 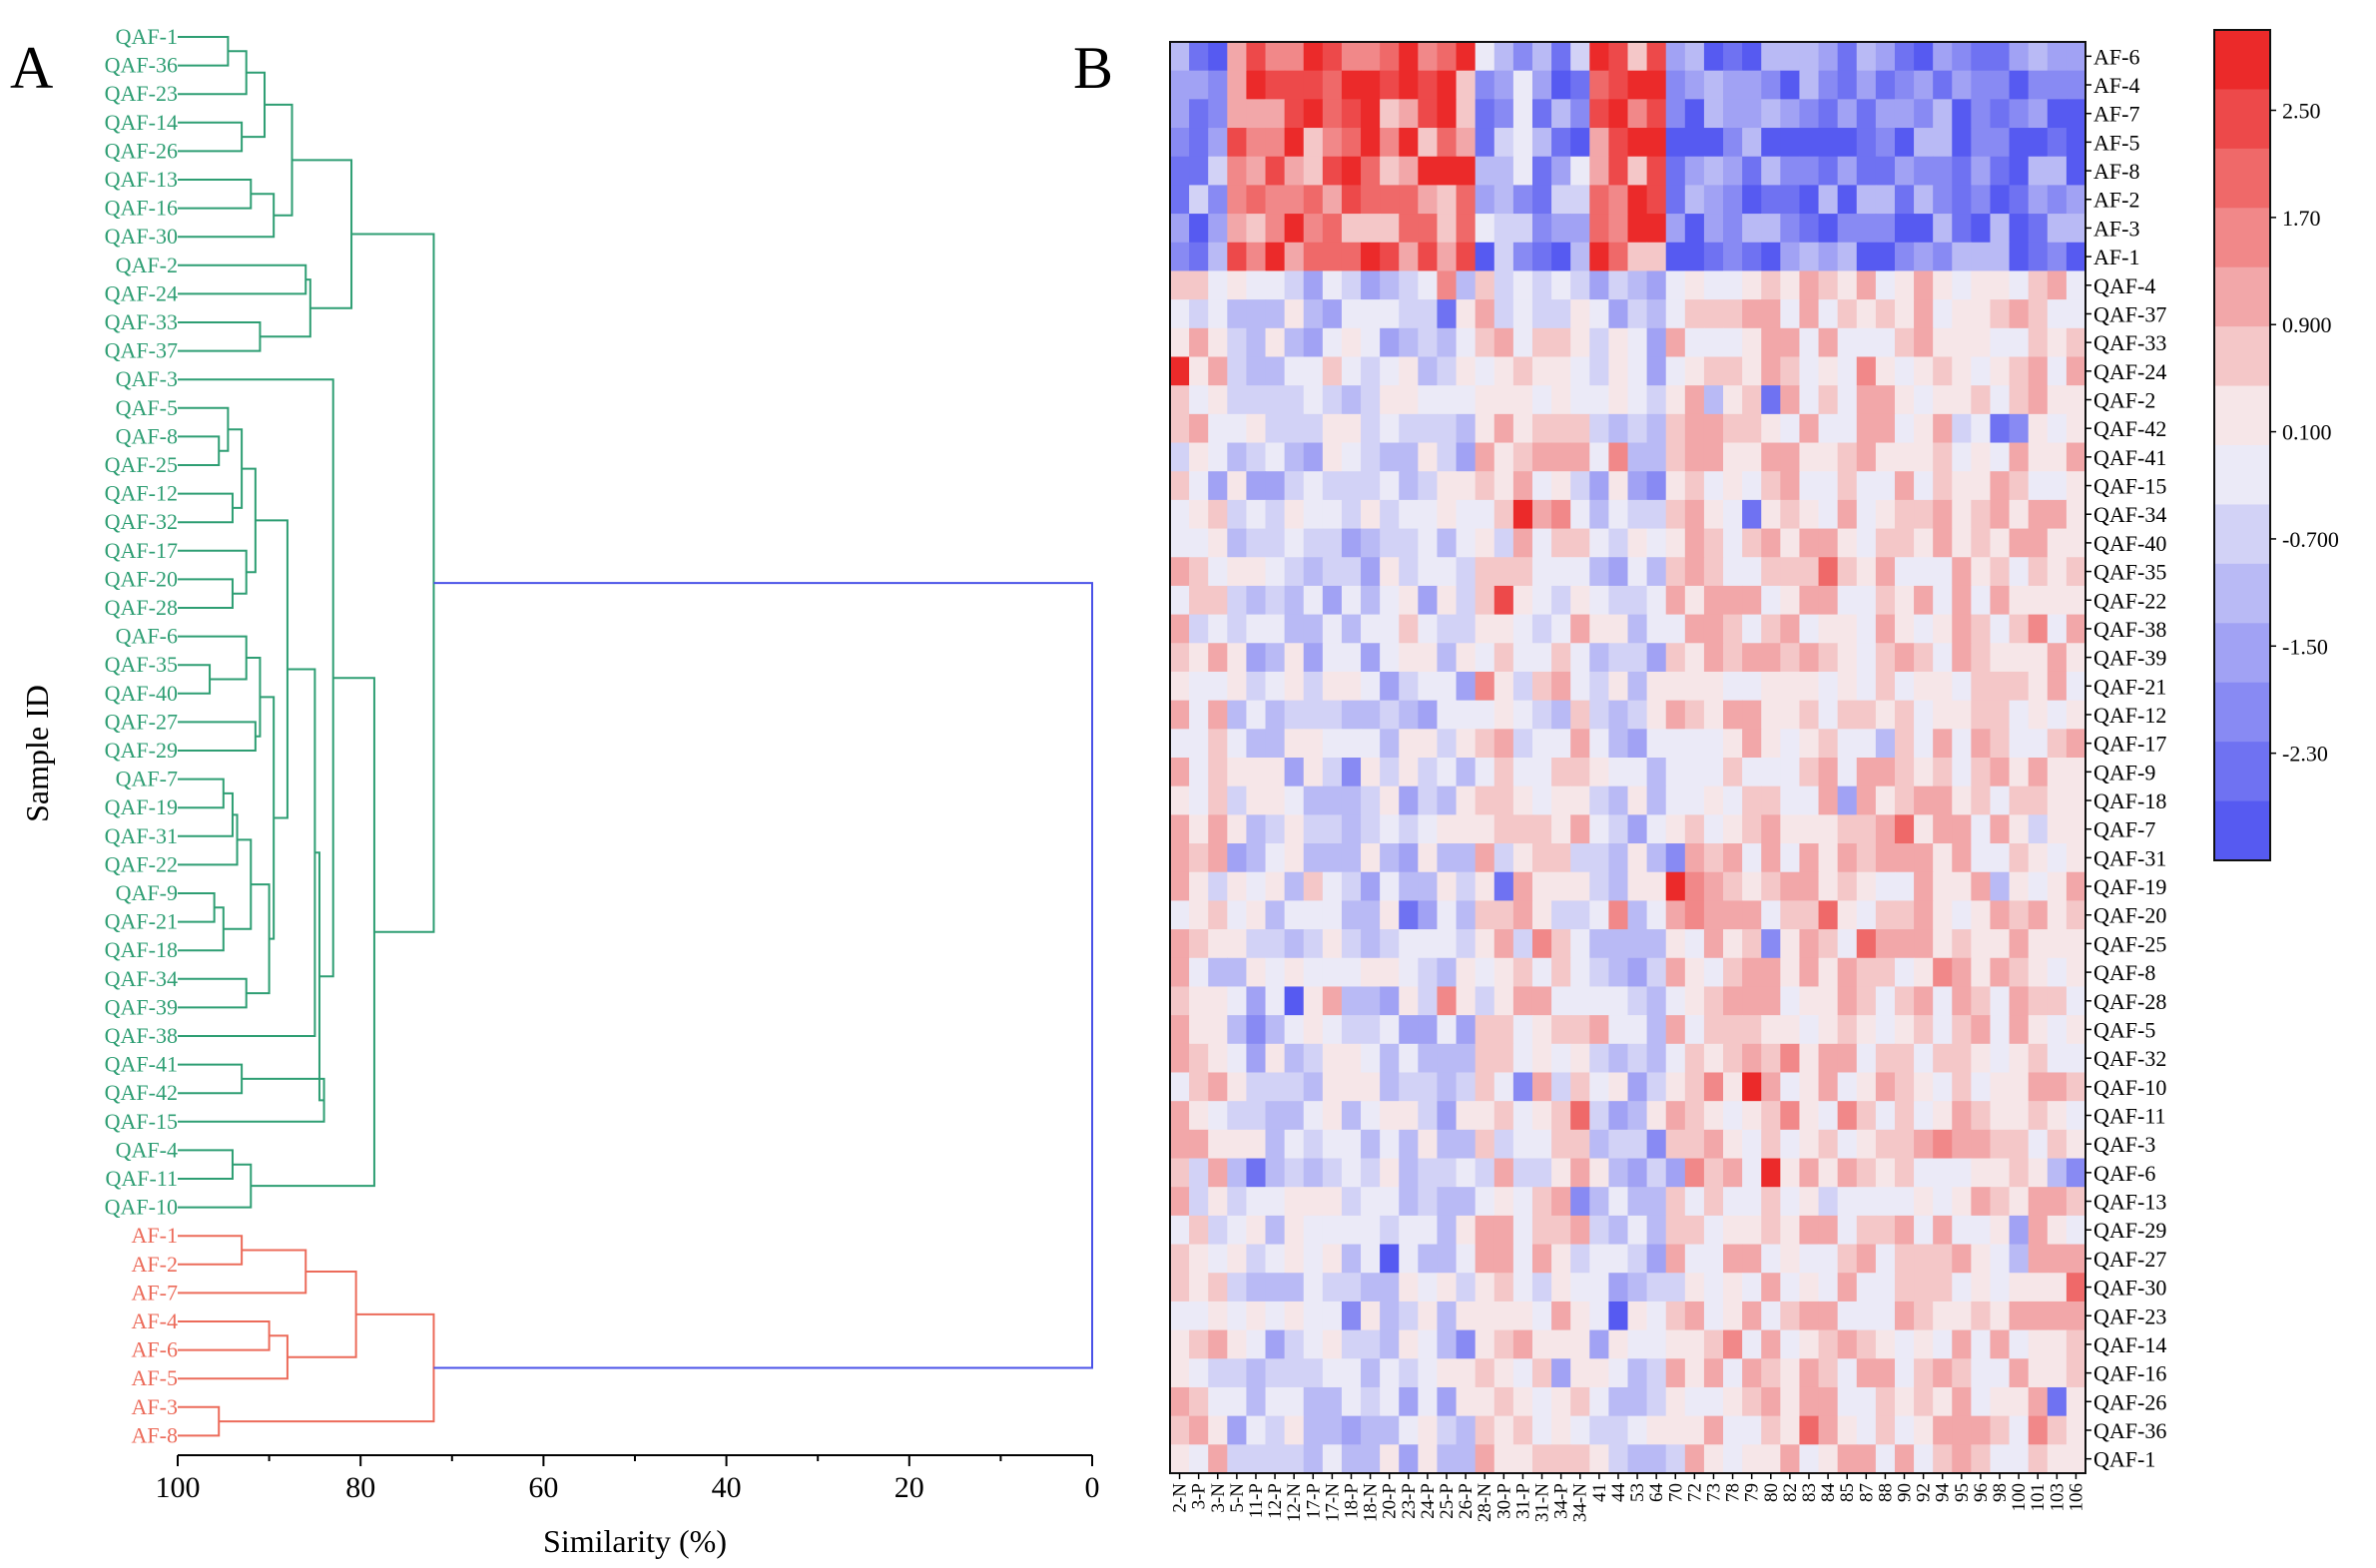 I want to click on row-label: QAF-10, so click(x=2130, y=1087).